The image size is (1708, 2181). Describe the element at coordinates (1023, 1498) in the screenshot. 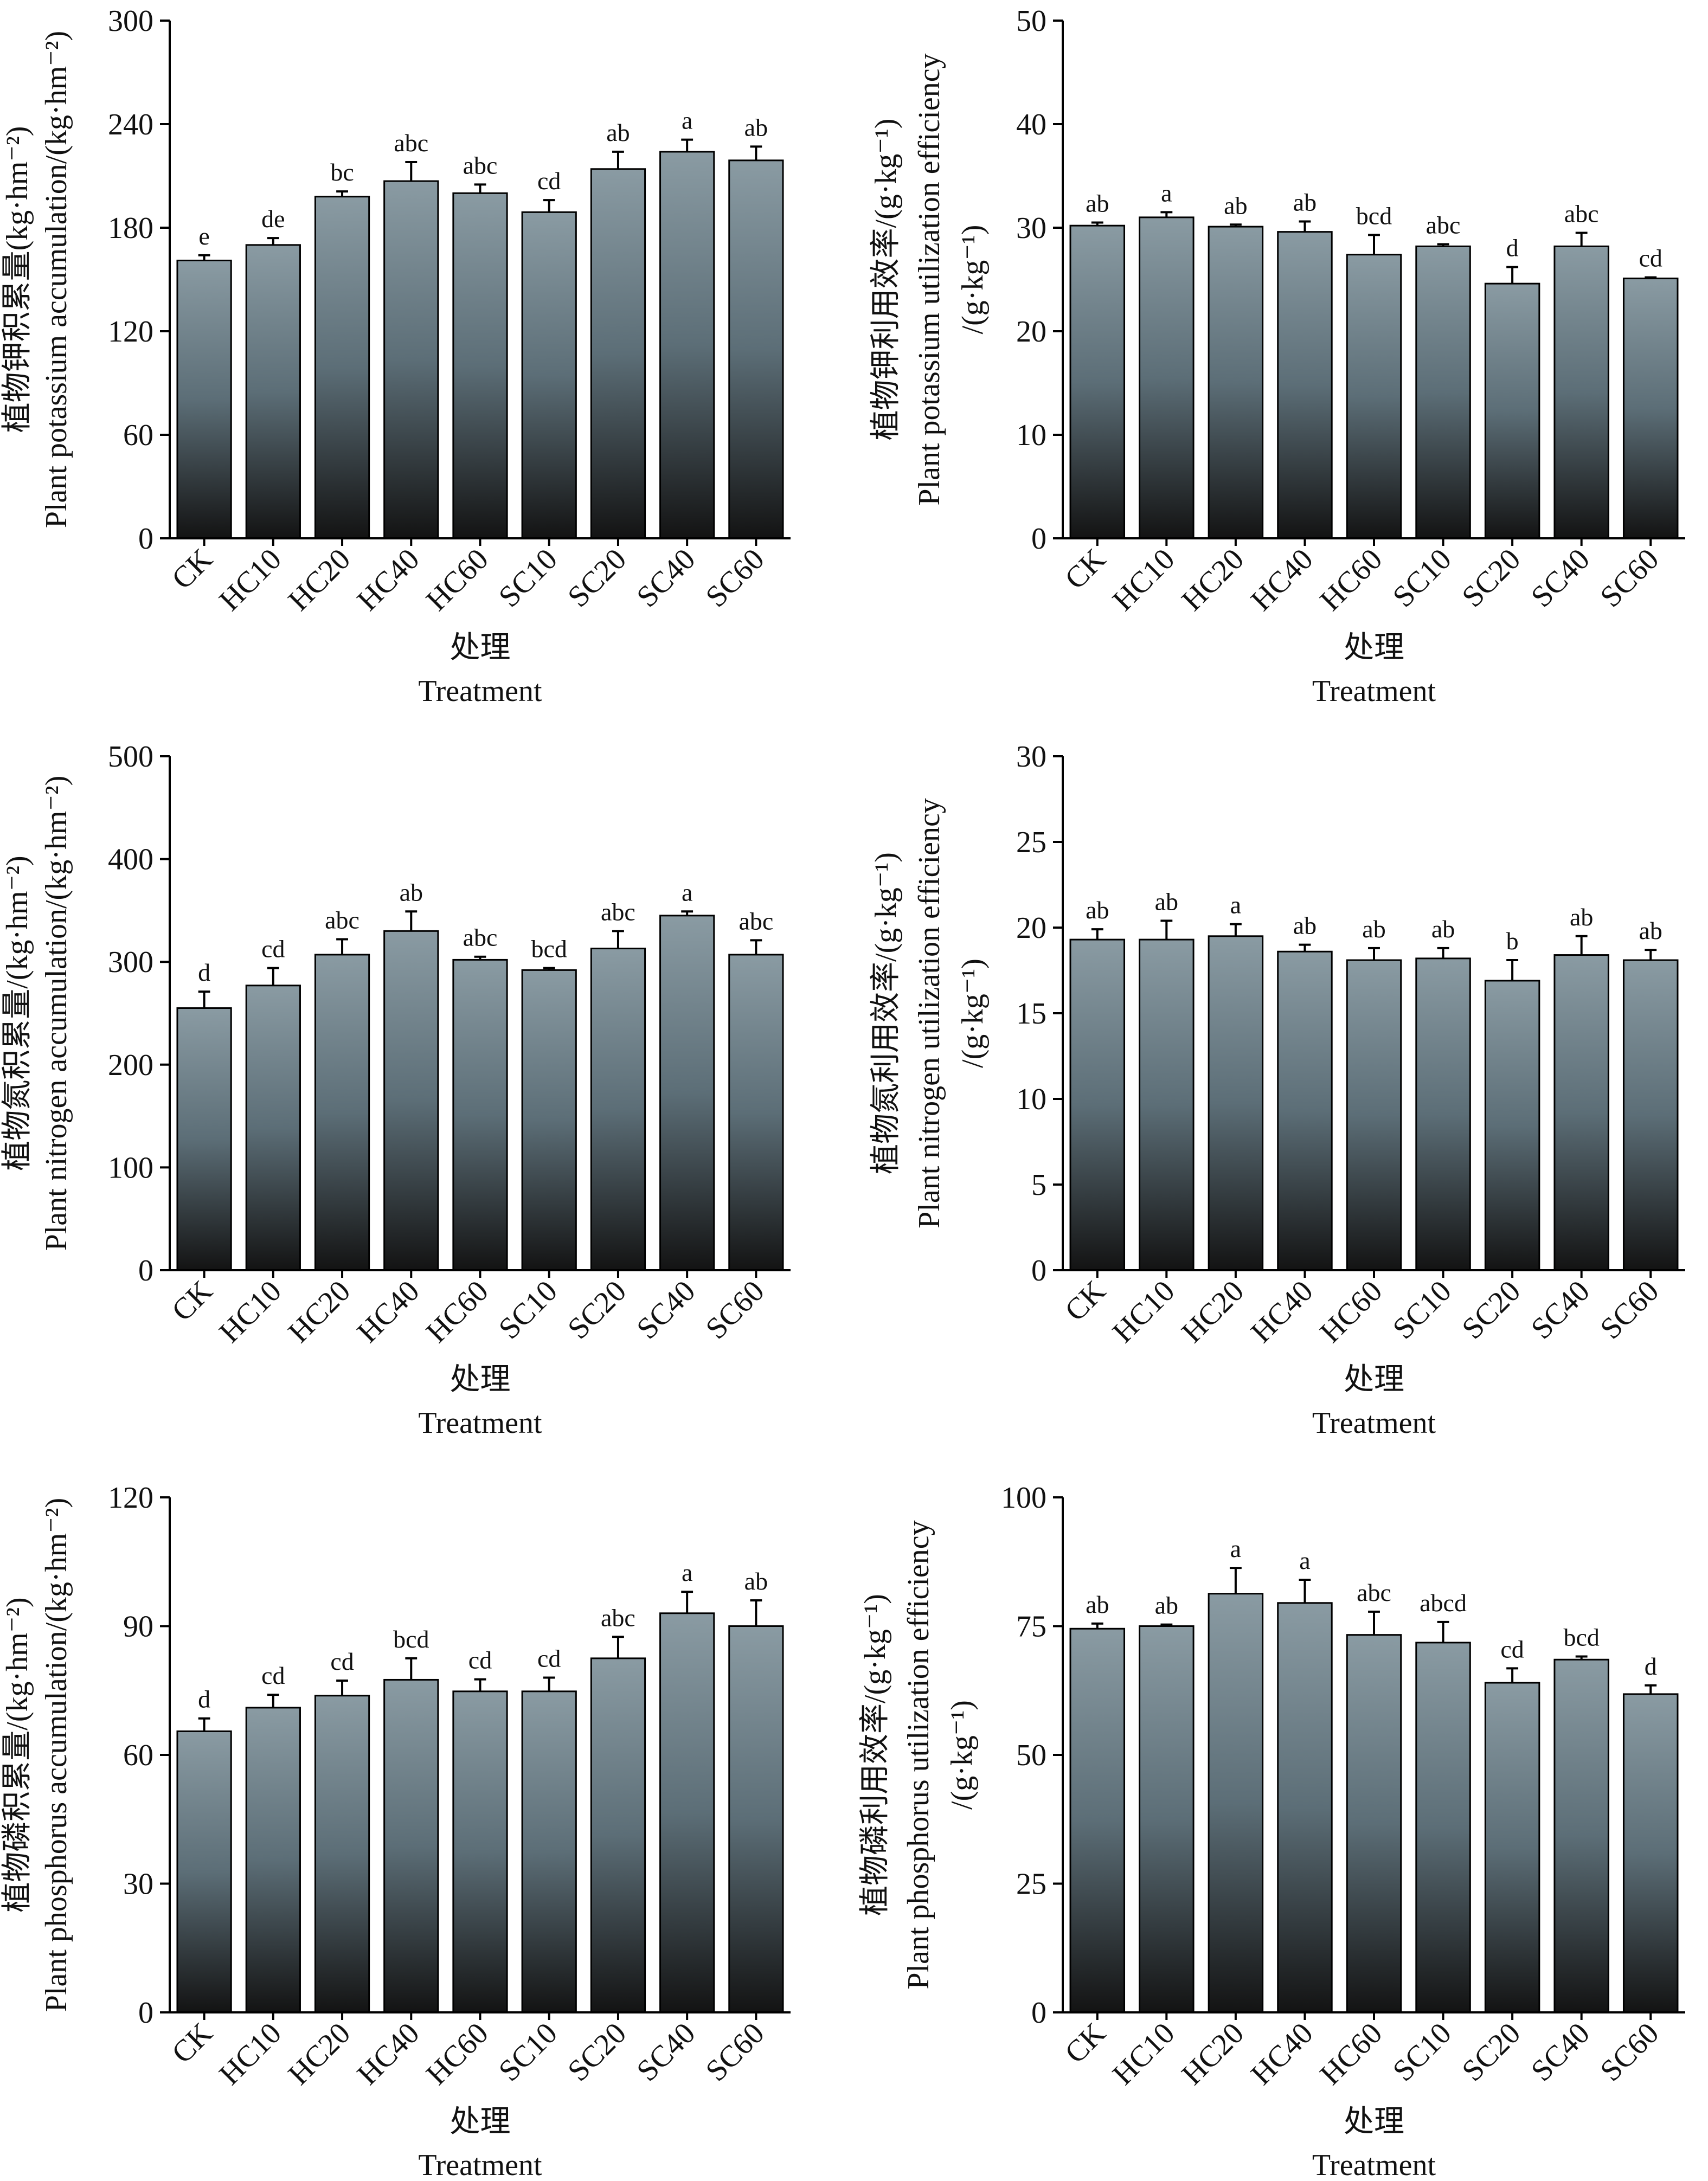

I see `y-tick-label: 100` at that location.